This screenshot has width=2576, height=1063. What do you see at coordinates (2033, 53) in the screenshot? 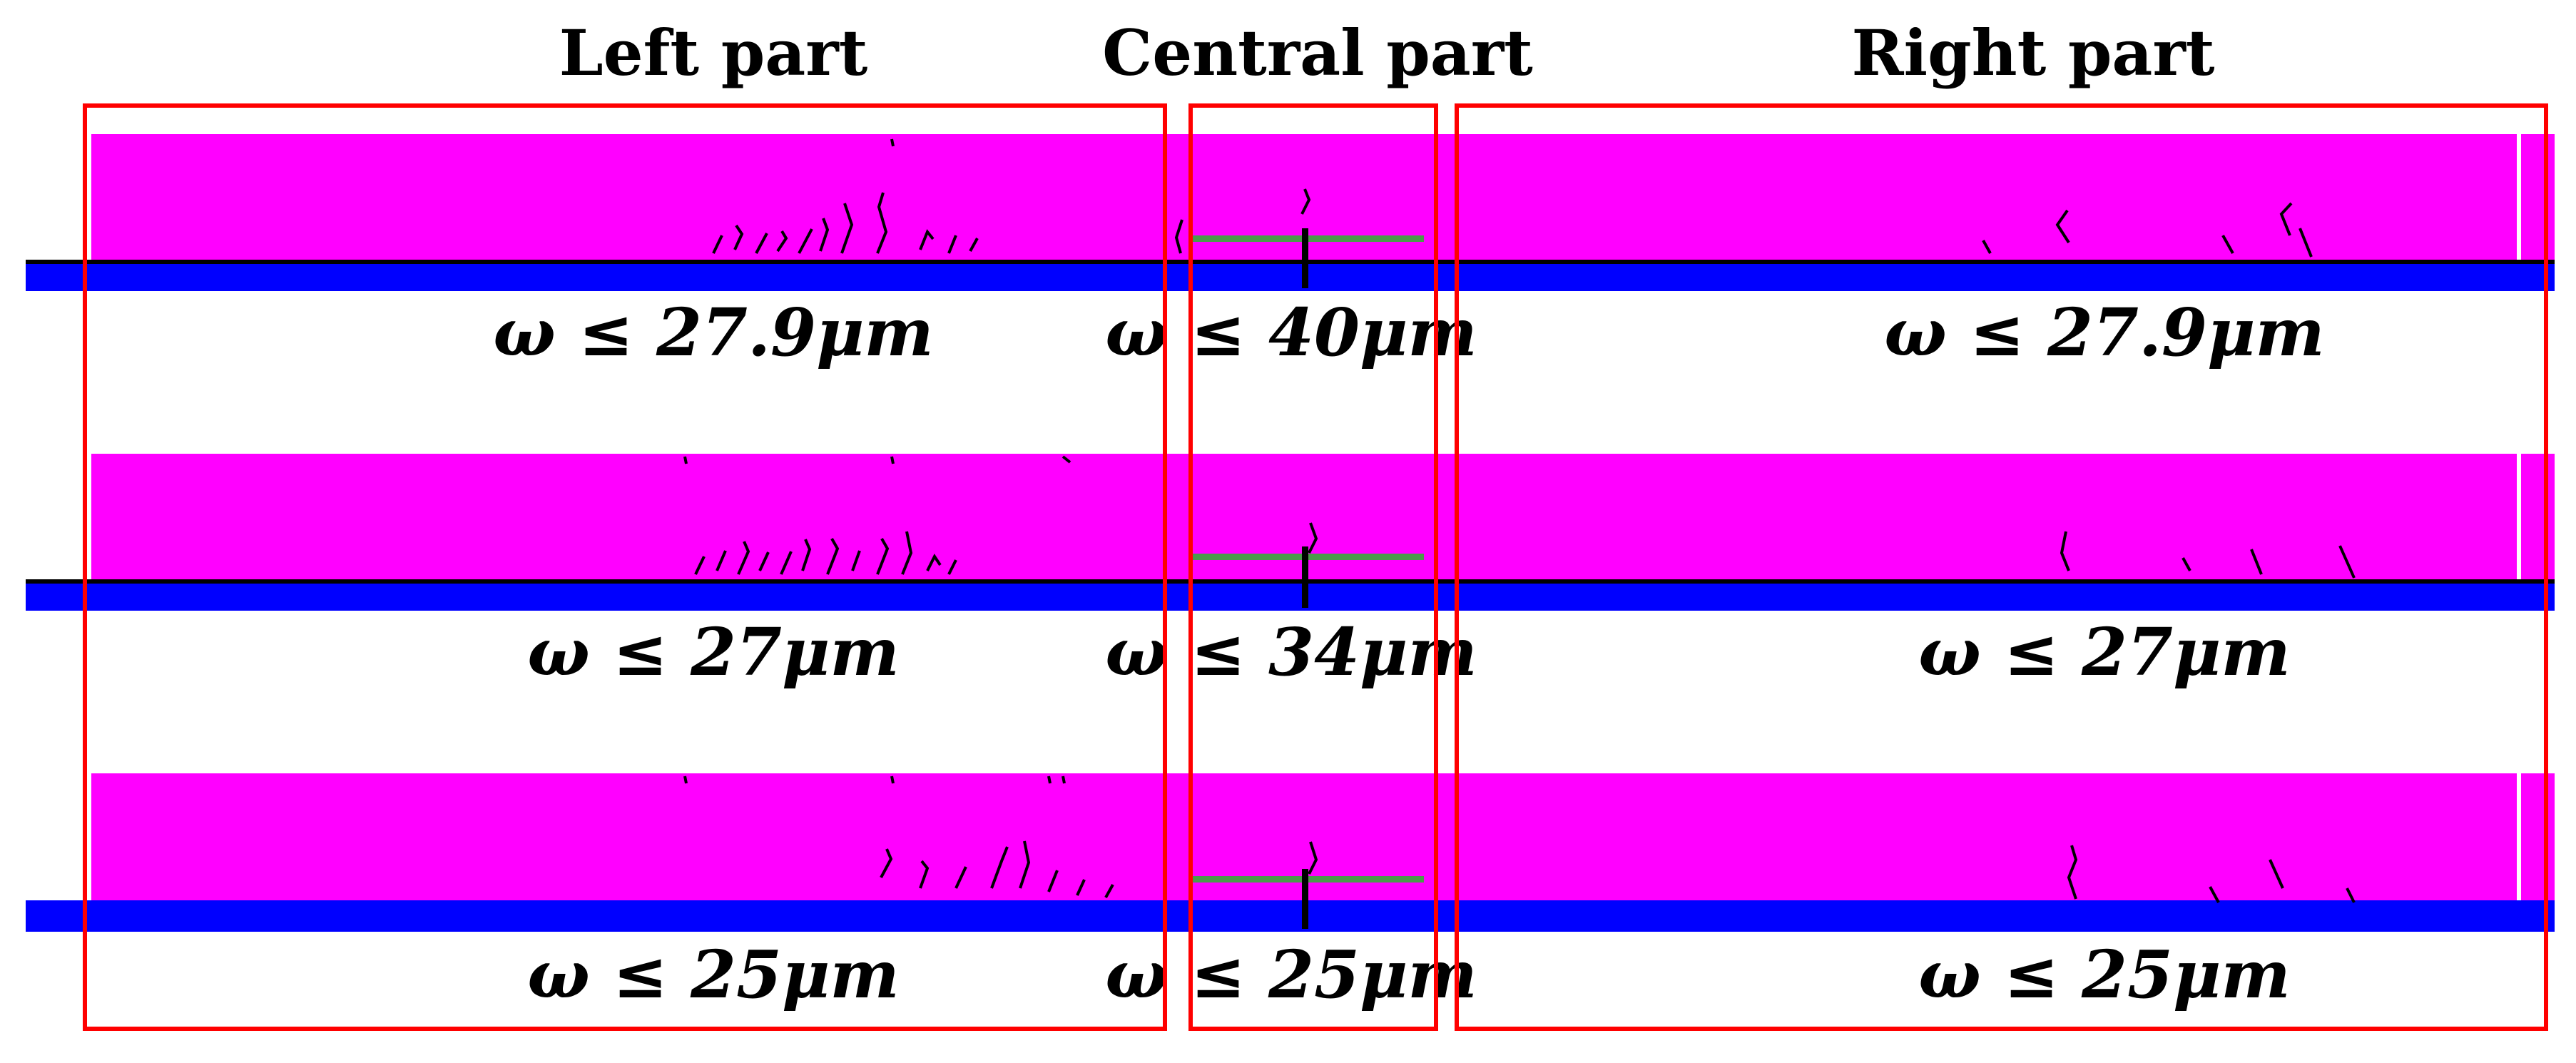
I see `title-right-part: Right part` at bounding box center [2033, 53].